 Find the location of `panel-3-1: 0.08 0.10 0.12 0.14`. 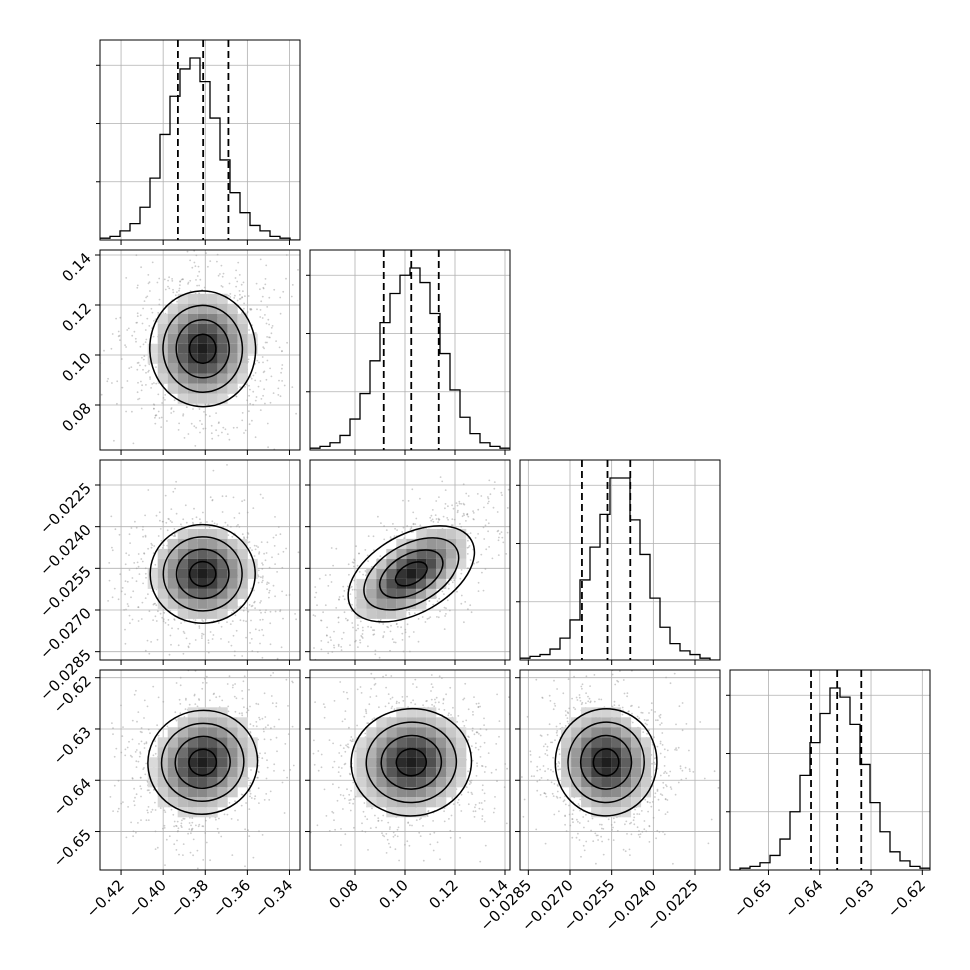

panel-3-1: 0.08 0.10 0.12 0.14 is located at coordinates (393, 790).